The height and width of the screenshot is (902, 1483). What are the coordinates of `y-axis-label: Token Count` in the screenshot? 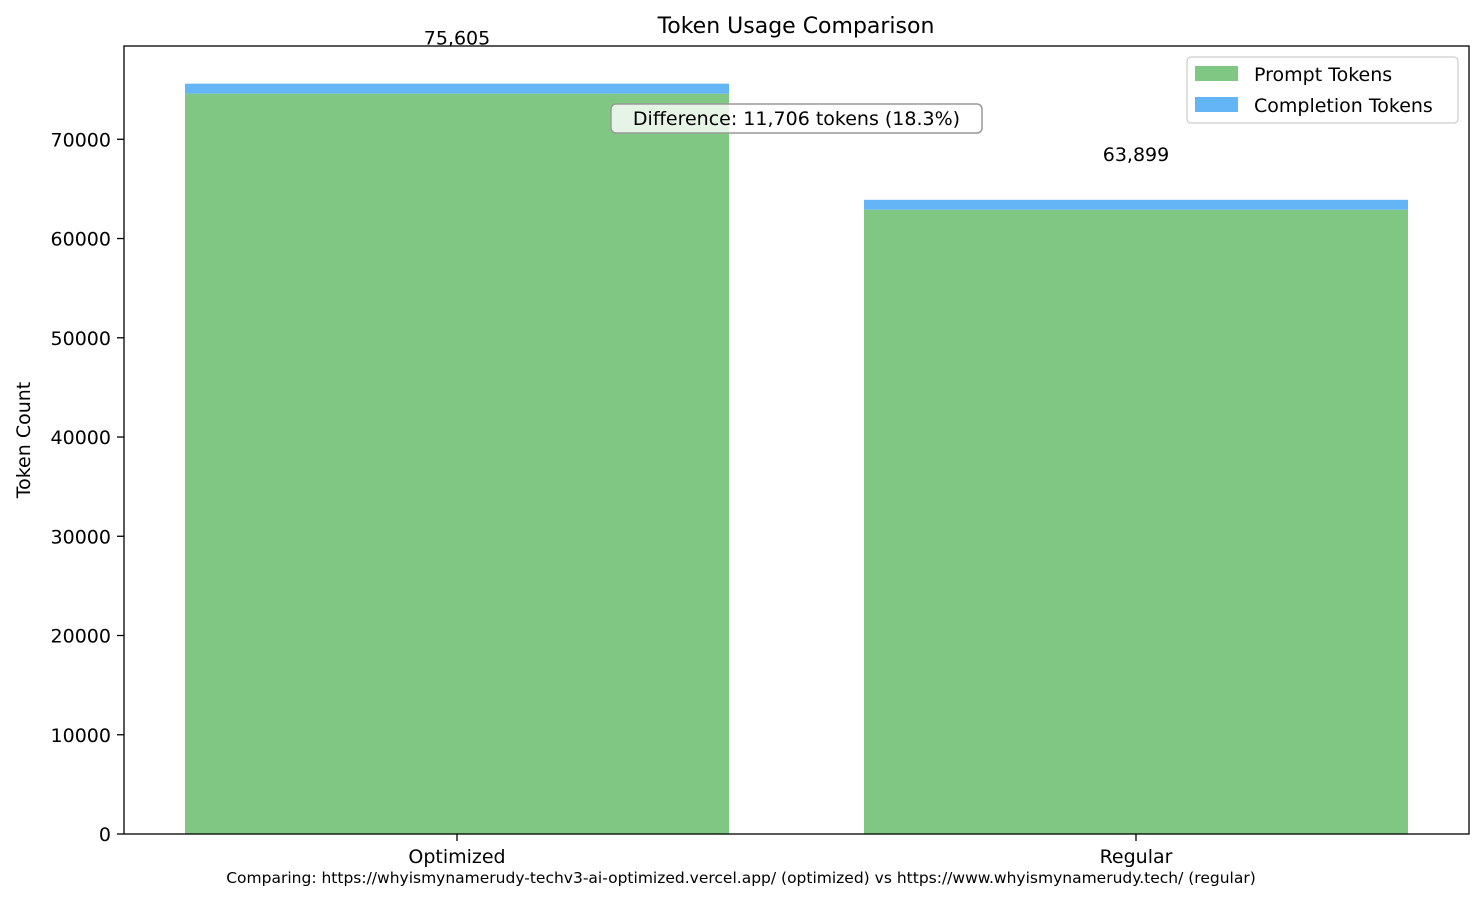 It's located at (24, 441).